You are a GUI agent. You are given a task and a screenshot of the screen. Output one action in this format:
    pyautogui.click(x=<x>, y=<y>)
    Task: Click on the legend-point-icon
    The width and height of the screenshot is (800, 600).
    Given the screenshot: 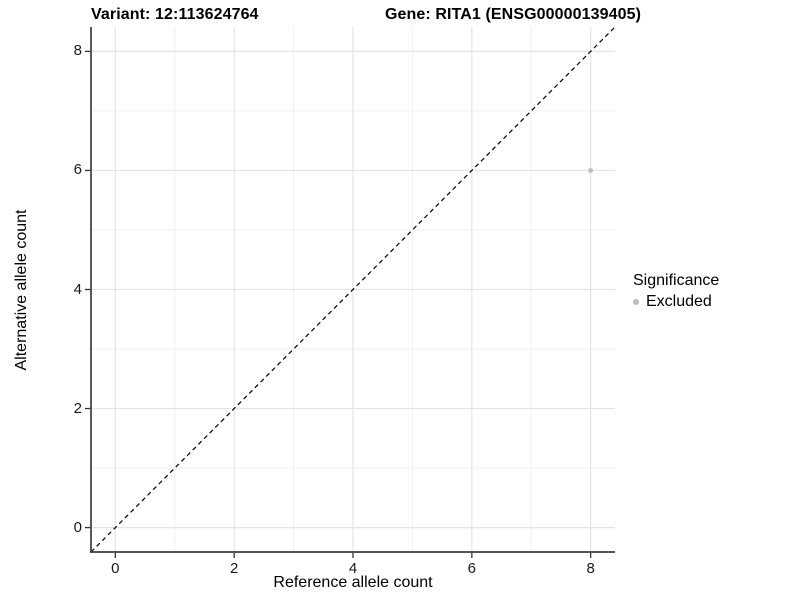 What is the action you would take?
    pyautogui.click(x=636, y=302)
    